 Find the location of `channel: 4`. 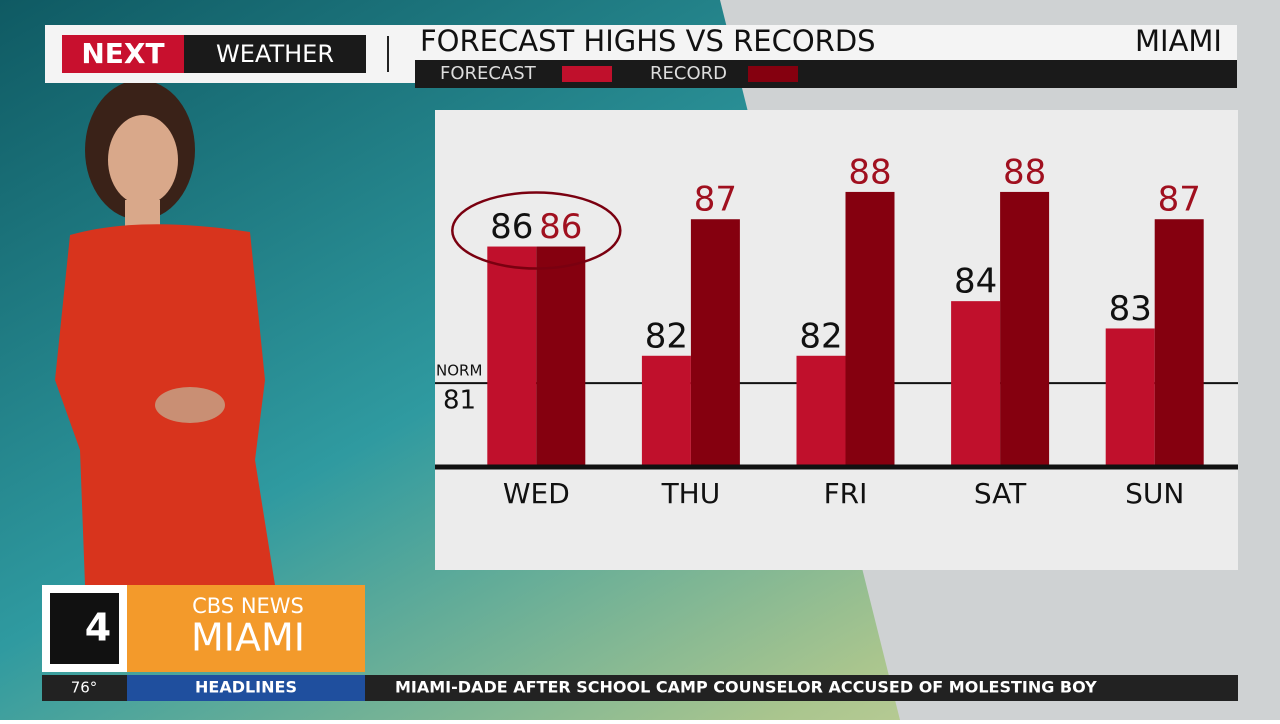

channel: 4 is located at coordinates (98, 628).